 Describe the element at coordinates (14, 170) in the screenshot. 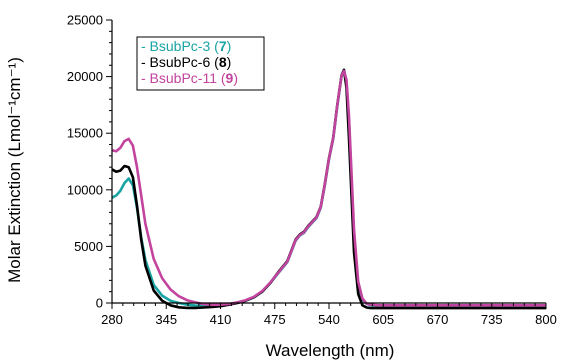

I see `y-axis-title: Molar Extinction (Lmol⁻¹cm⁻¹)` at that location.